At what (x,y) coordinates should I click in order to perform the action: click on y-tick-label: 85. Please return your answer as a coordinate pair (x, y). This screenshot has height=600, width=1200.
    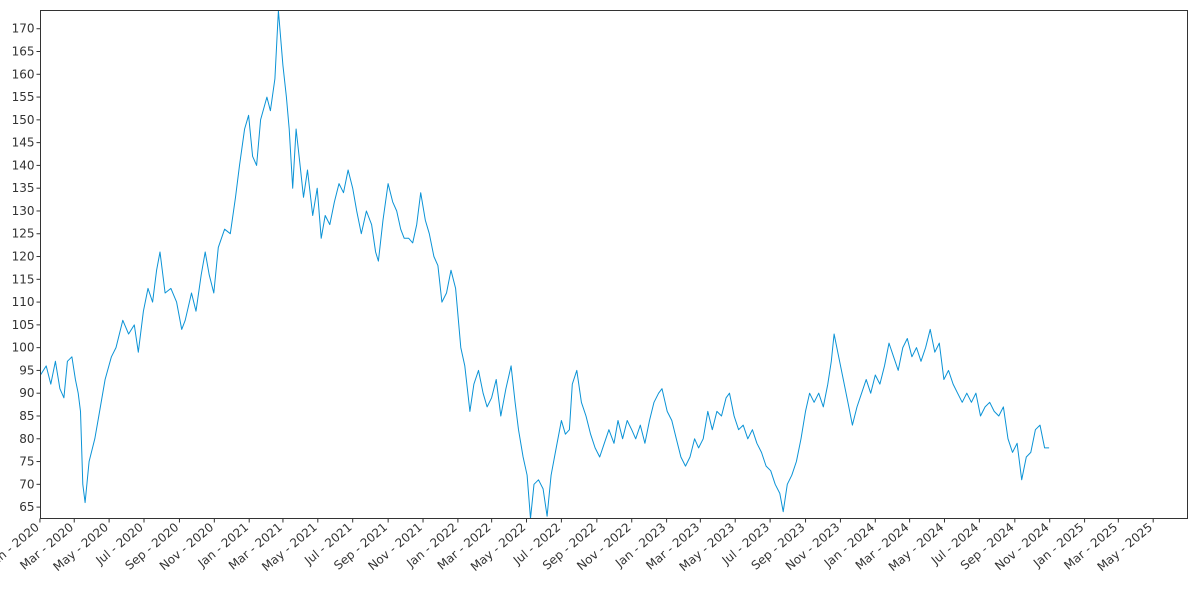
    Looking at the image, I should click on (26, 416).